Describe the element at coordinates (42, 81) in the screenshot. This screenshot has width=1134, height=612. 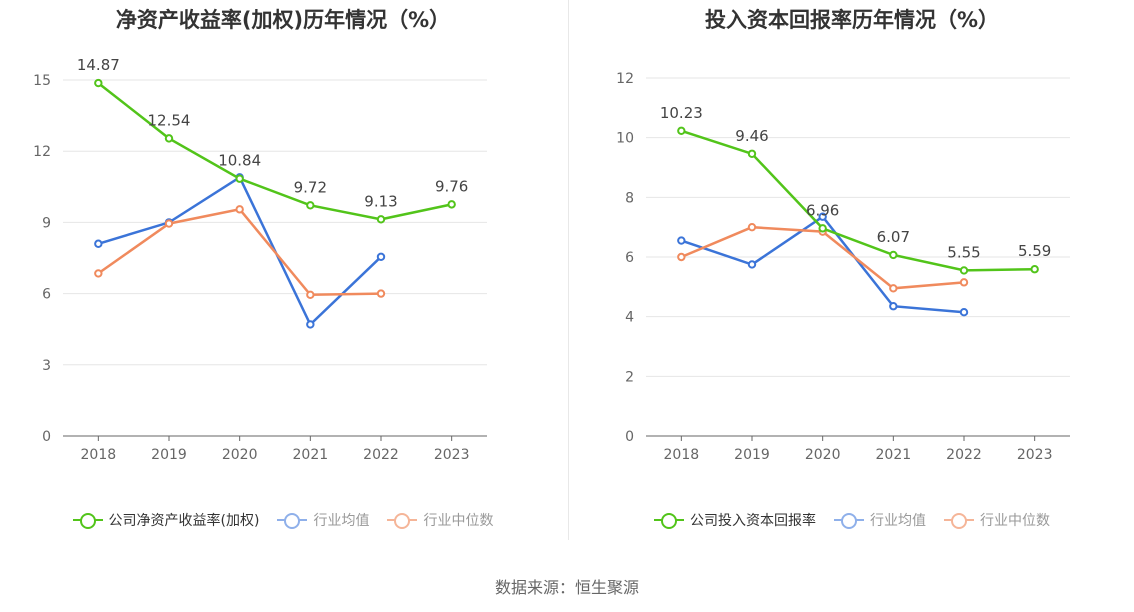
I see `y-tick-label: 15` at that location.